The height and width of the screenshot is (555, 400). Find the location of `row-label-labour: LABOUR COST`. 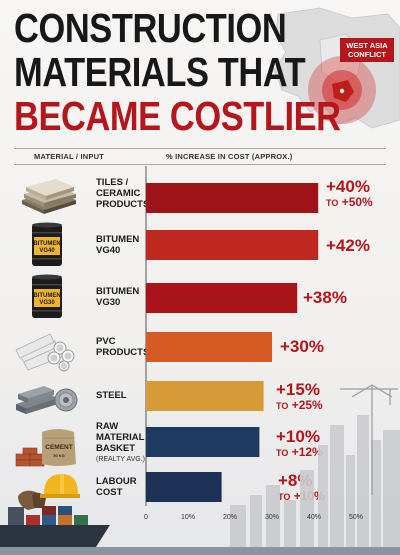

row-label-labour: LABOUR COST is located at coordinates (128, 487).